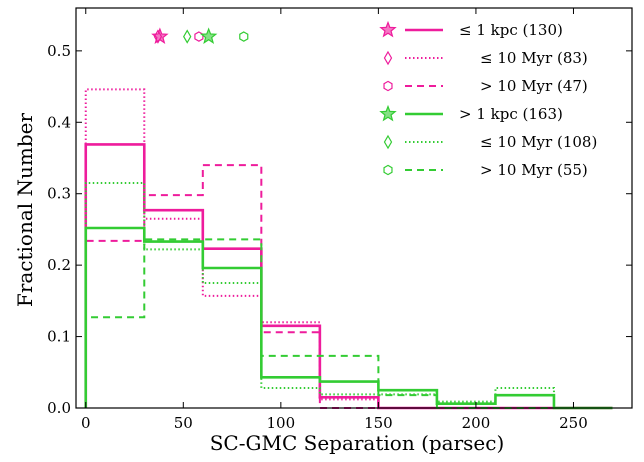 The width and height of the screenshot is (644, 462). What do you see at coordinates (59, 122) in the screenshot?
I see `y-tick-label: 0.4` at bounding box center [59, 122].